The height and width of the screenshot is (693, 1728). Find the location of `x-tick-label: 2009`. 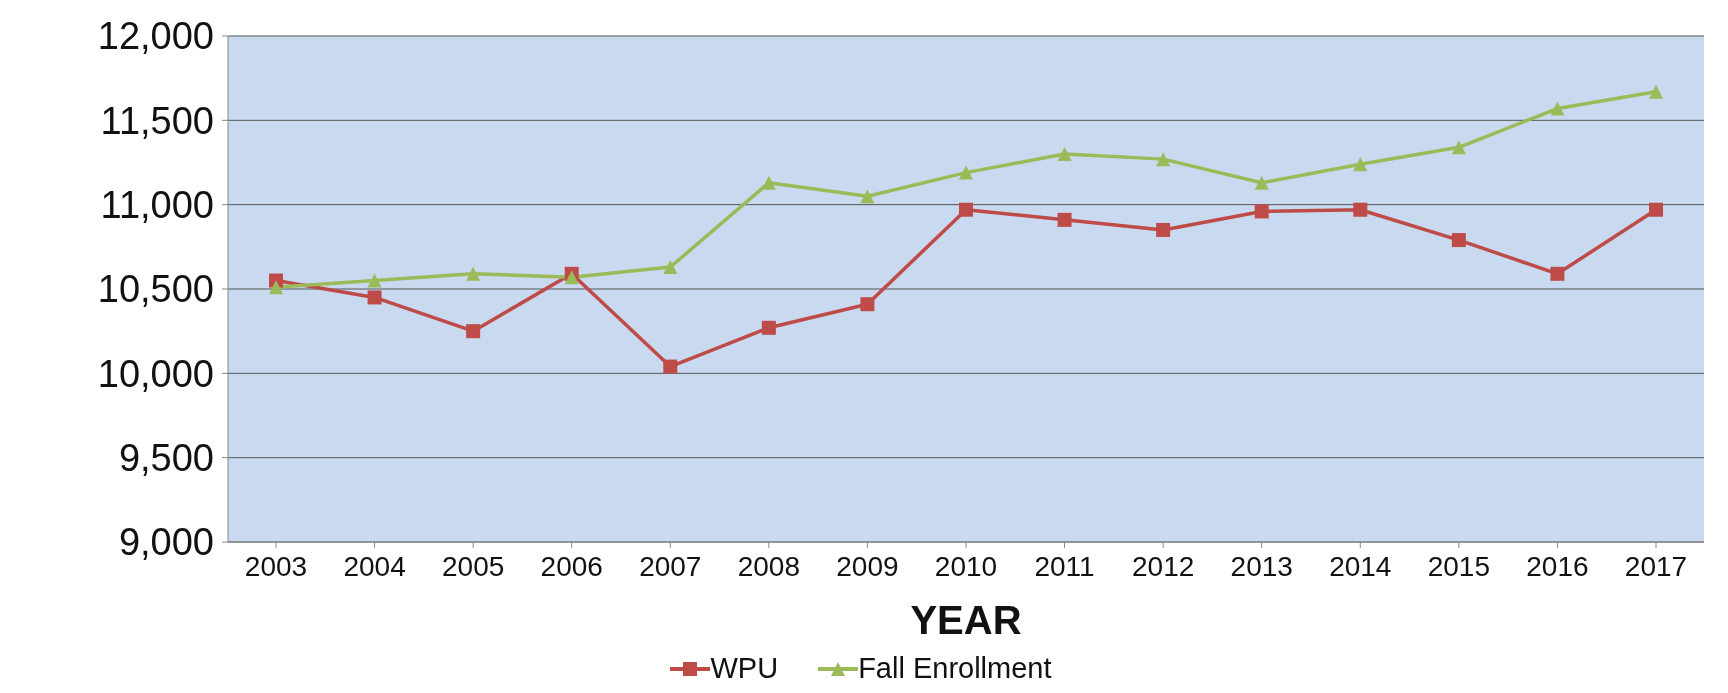

x-tick-label: 2009 is located at coordinates (867, 566).